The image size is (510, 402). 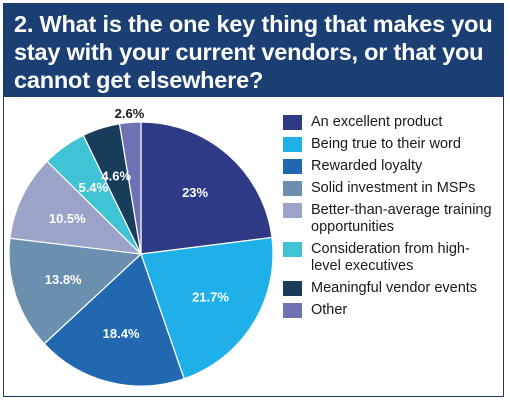 What do you see at coordinates (210, 297) in the screenshot?
I see `slice-label: 21.7%` at bounding box center [210, 297].